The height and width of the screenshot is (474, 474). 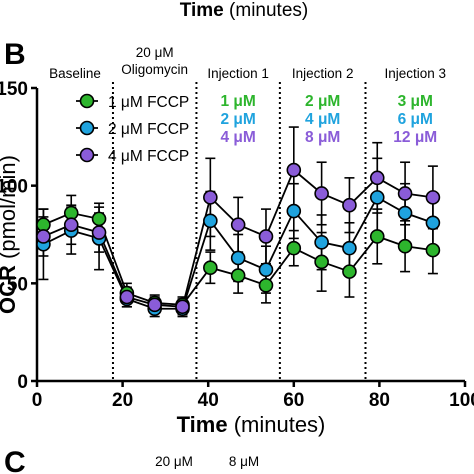 What do you see at coordinates (155, 52) in the screenshot?
I see `phase-label: 20 μM` at bounding box center [155, 52].